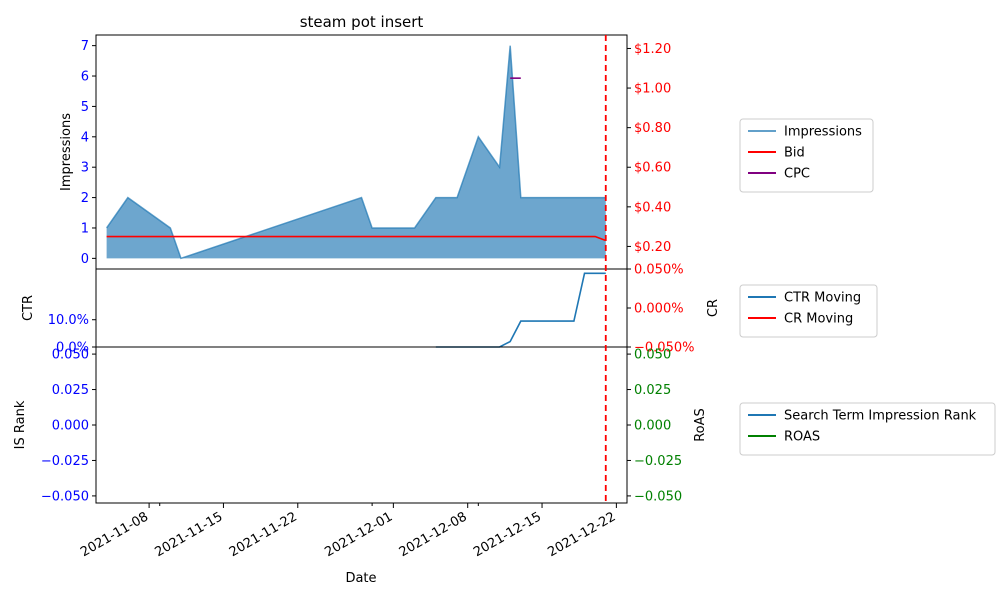 This screenshot has height=604, width=1000. What do you see at coordinates (68, 320) in the screenshot?
I see `ctr-left-tick-label: 10.0%` at bounding box center [68, 320].